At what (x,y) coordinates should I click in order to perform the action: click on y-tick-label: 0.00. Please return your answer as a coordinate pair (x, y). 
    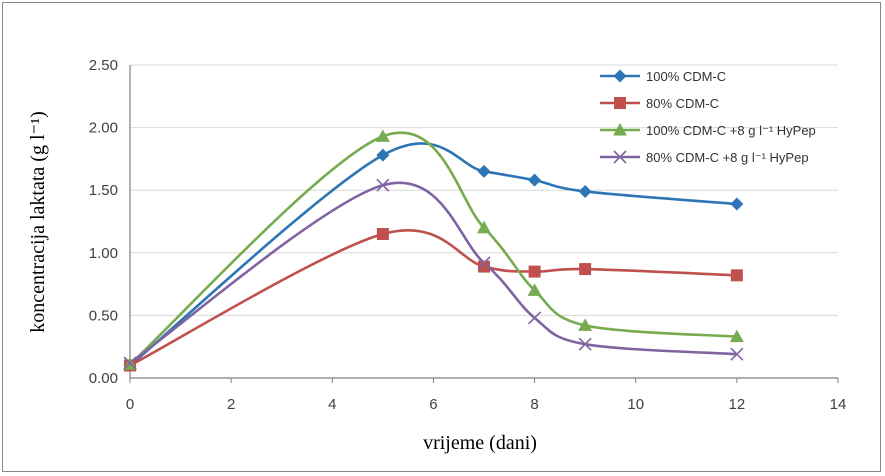
    Looking at the image, I should click on (103, 378).